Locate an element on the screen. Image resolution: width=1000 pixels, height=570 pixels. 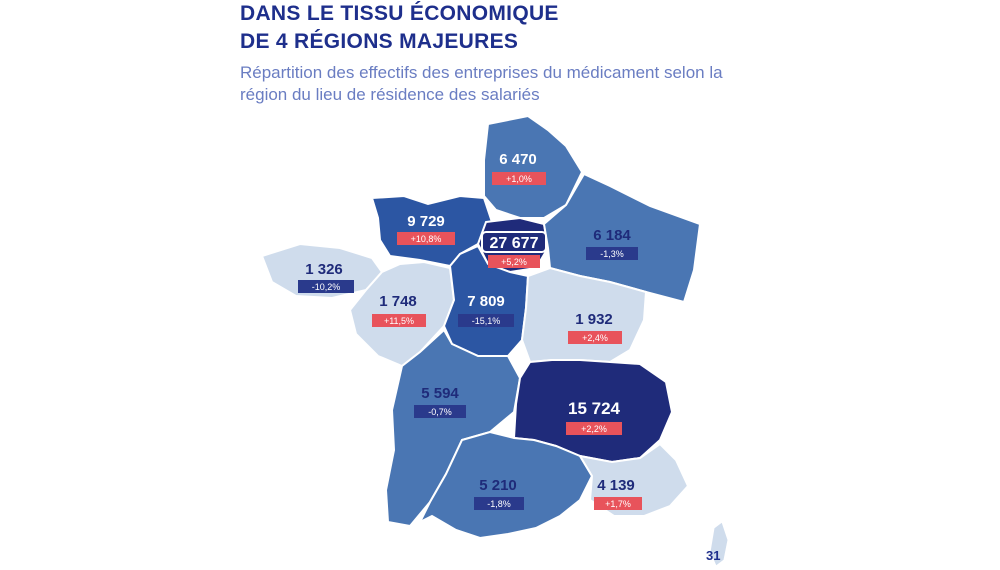
label-paca: 4 139 +1,7% is located at coordinates (618, 493).